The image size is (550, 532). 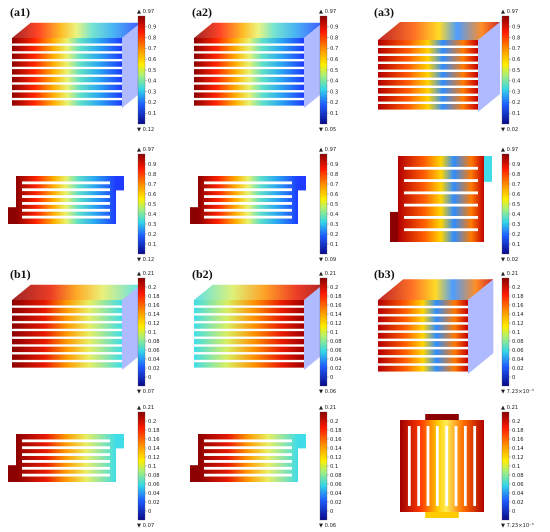 What do you see at coordinates (516, 71) in the screenshot?
I see `colorbar-tick-label: 0.5` at bounding box center [516, 71].